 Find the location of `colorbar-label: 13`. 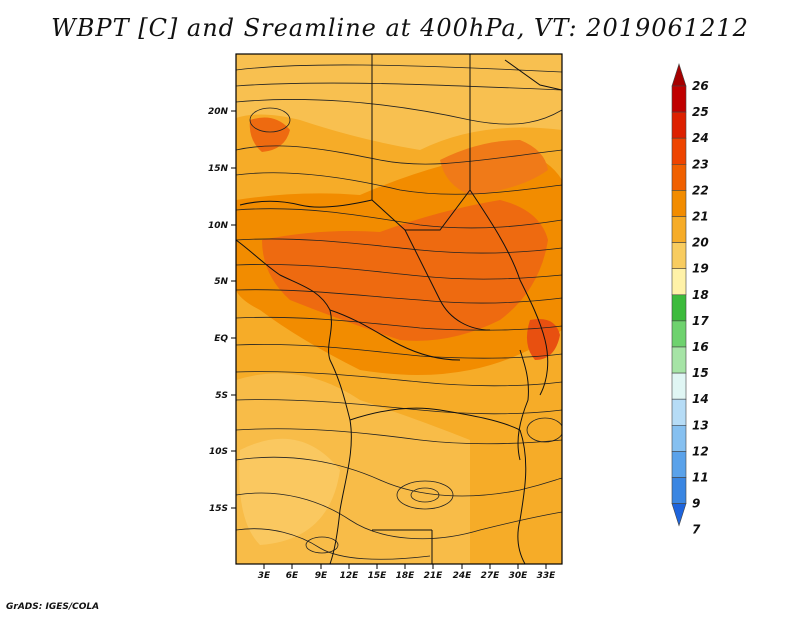

colorbar-label: 13 is located at coordinates (700, 425).